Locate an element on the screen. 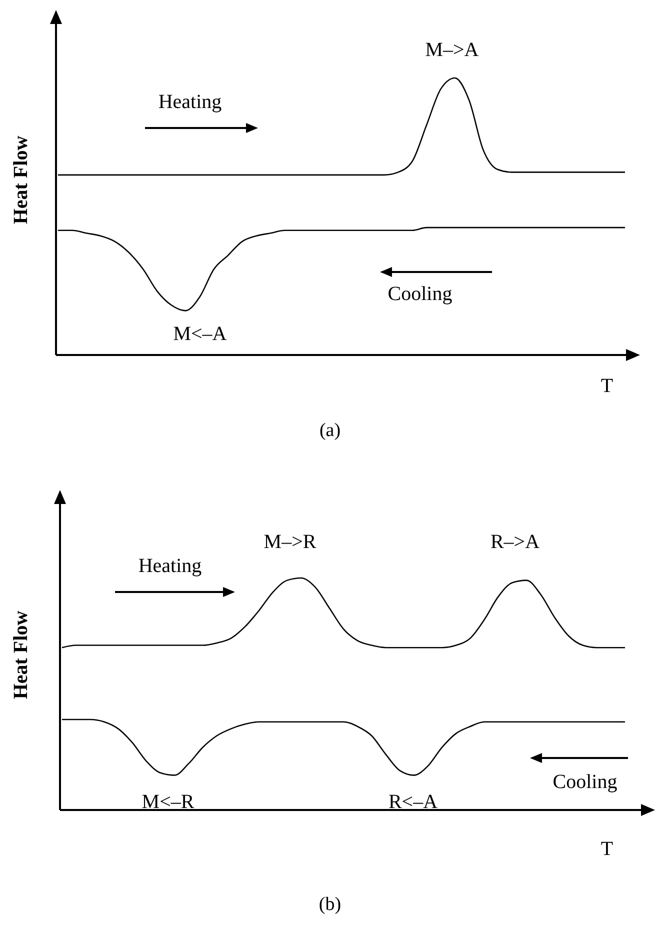 This screenshot has width=670, height=949. annotation: Heating is located at coordinates (190, 102).